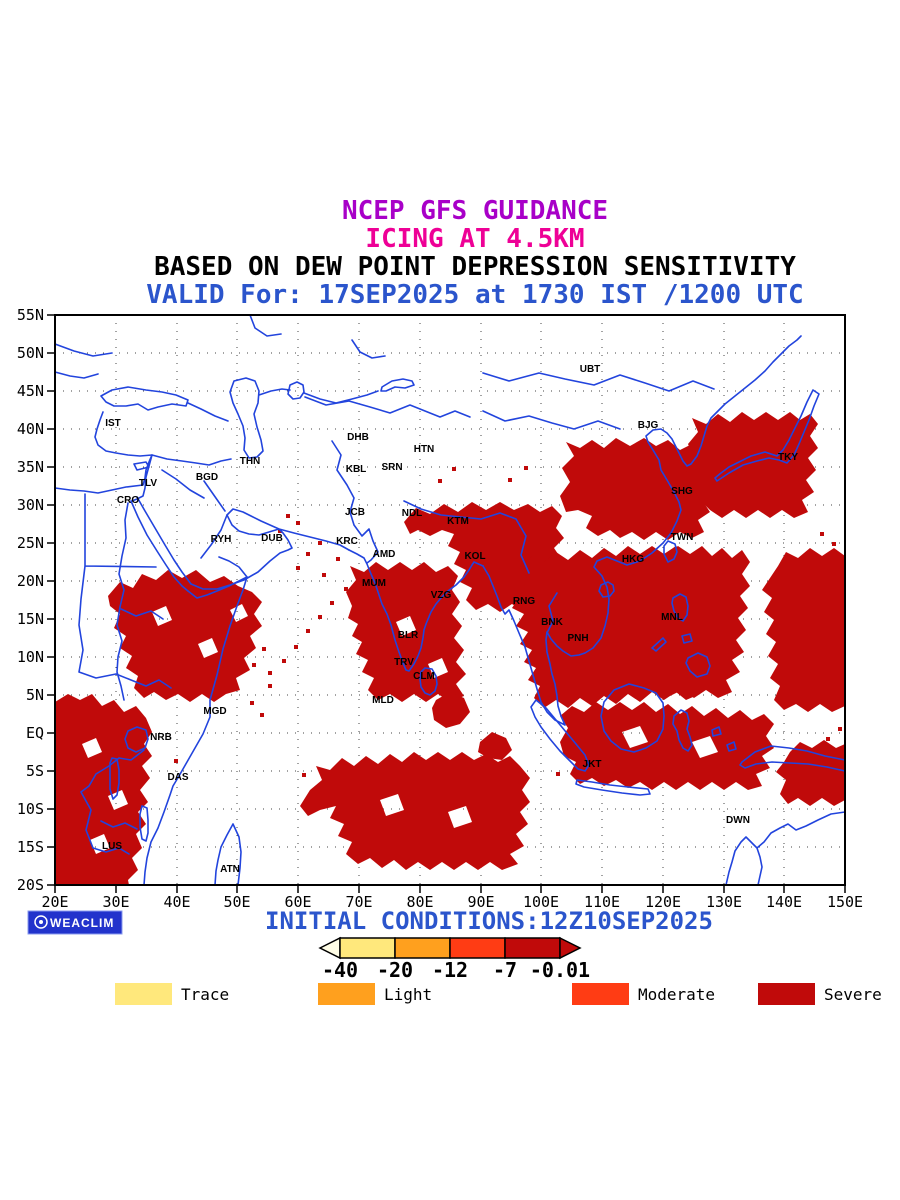 The height and width of the screenshot is (1200, 900). I want to click on legend-swatch-trace, so click(143, 994).